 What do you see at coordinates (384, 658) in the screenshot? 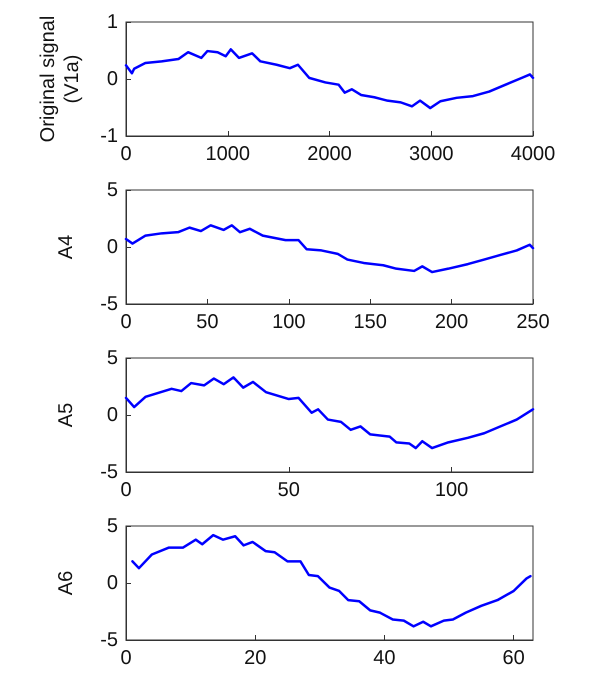
I see `x-tick-label: 40` at bounding box center [384, 658].